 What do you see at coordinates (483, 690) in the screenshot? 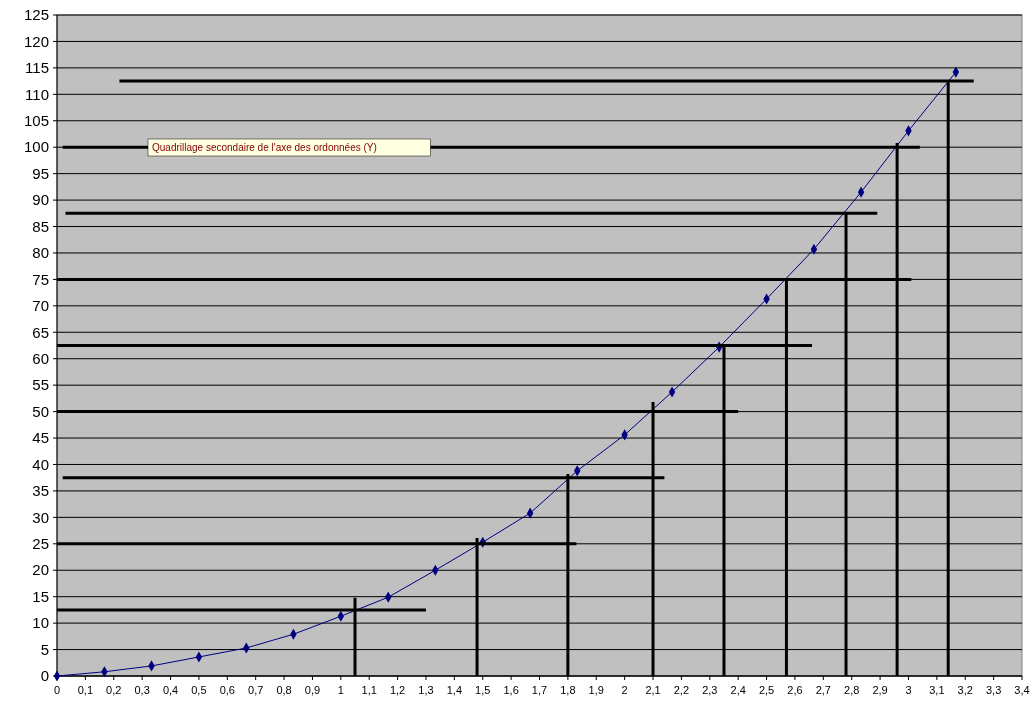
I see `x-tick-label: 1,5` at bounding box center [483, 690].